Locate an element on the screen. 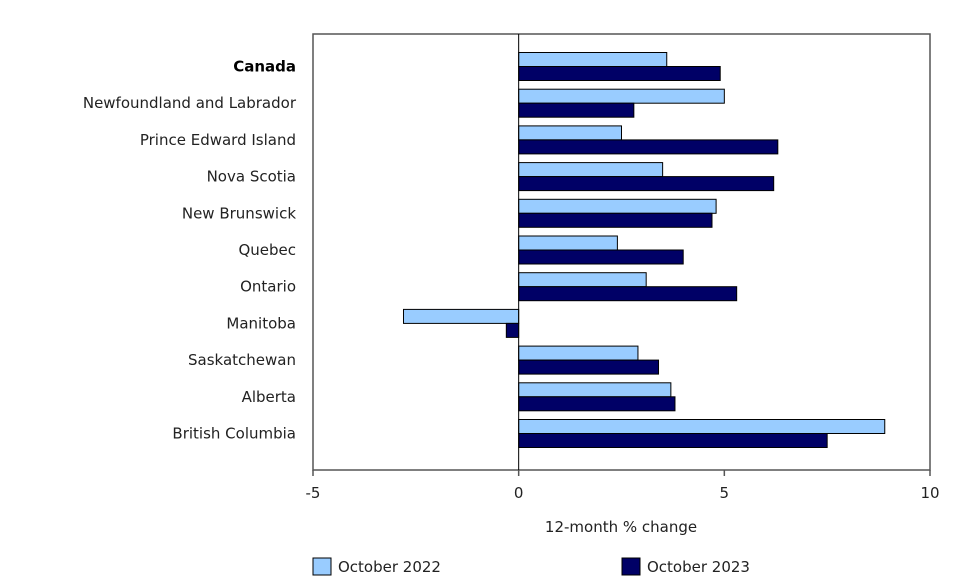  category-label: British Columbia is located at coordinates (234, 434).